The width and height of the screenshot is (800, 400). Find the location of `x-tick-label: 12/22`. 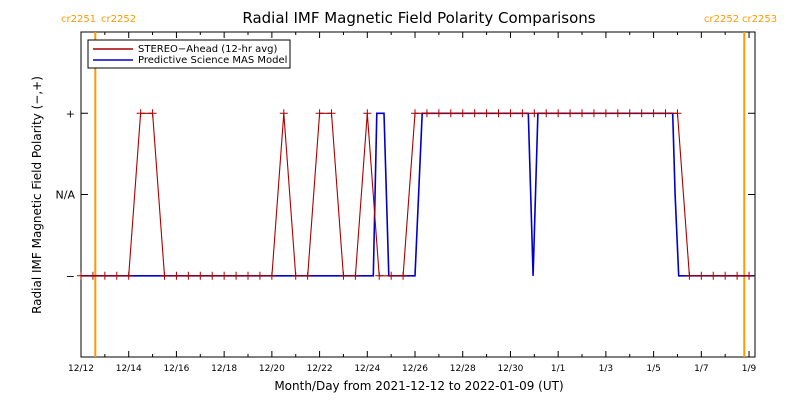

x-tick-label: 12/22 is located at coordinates (320, 369).